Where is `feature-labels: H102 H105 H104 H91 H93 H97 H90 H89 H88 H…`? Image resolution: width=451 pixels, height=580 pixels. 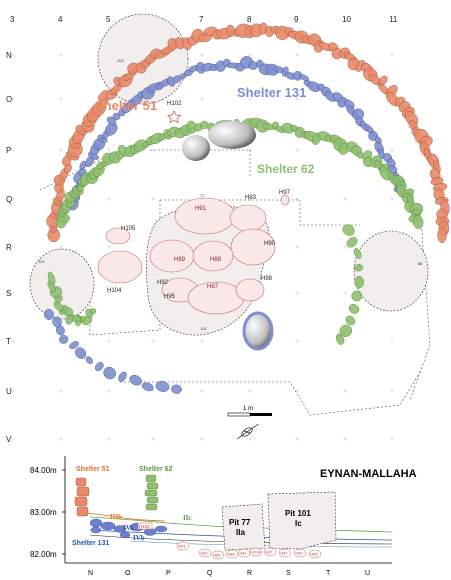 feature-labels: H102 H105 H104 H91 H93 H97 H90 H89 H88 H… is located at coordinates (199, 200).